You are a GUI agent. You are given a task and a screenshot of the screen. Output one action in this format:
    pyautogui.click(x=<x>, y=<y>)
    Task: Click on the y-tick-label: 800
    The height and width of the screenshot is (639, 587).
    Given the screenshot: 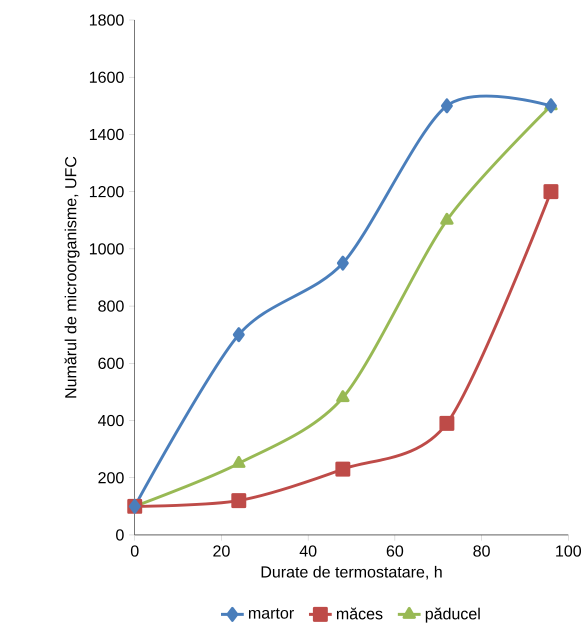 What is the action you would take?
    pyautogui.click(x=111, y=306)
    